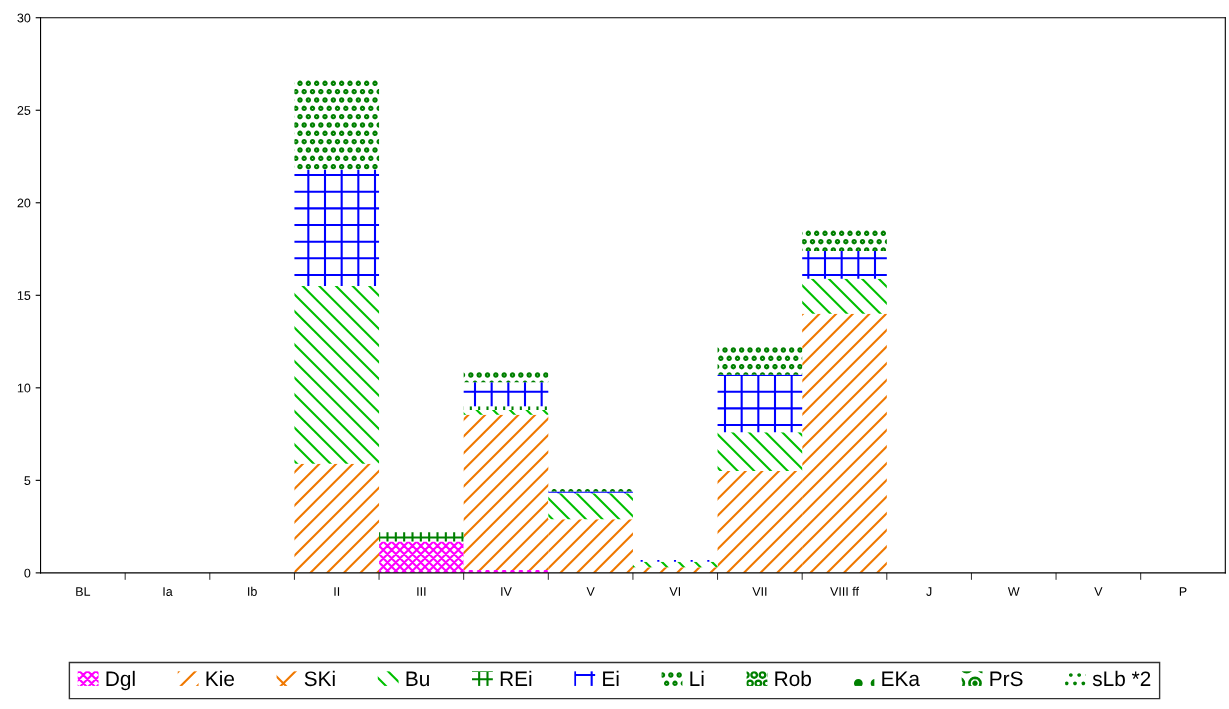  Describe the element at coordinates (168, 591) in the screenshot. I see `x-tick-label: Ia` at that location.